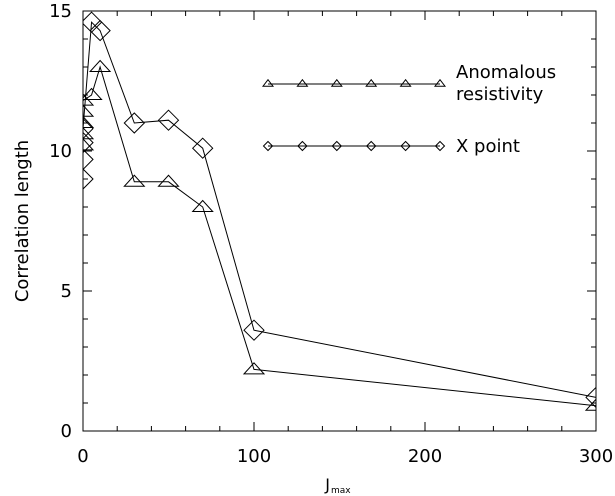 The width and height of the screenshot is (615, 496). I want to click on y-tick-label: 10, so click(60, 151).